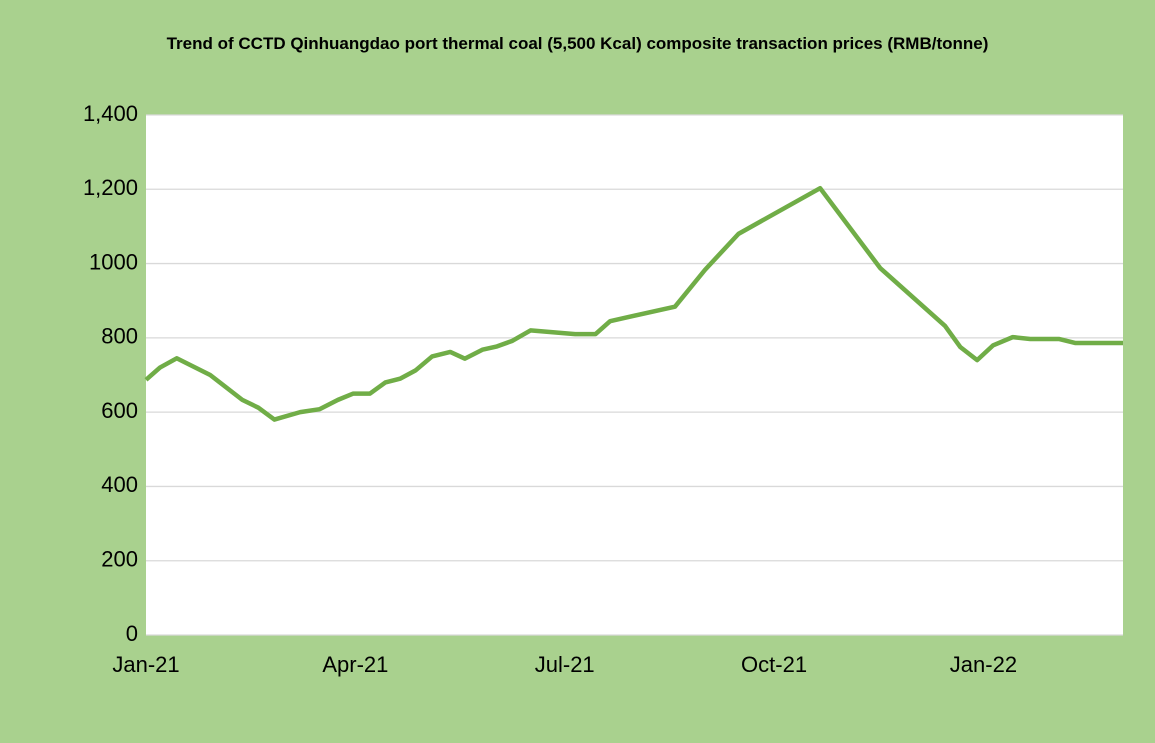 The height and width of the screenshot is (743, 1155). Describe the element at coordinates (119, 484) in the screenshot. I see `y-tick-label: 400` at that location.